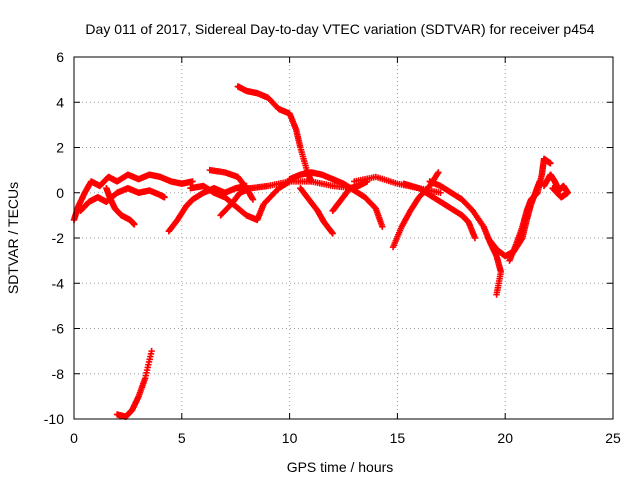 The width and height of the screenshot is (640, 480). What do you see at coordinates (58, 283) in the screenshot?
I see `y-tick-label: -4` at bounding box center [58, 283].